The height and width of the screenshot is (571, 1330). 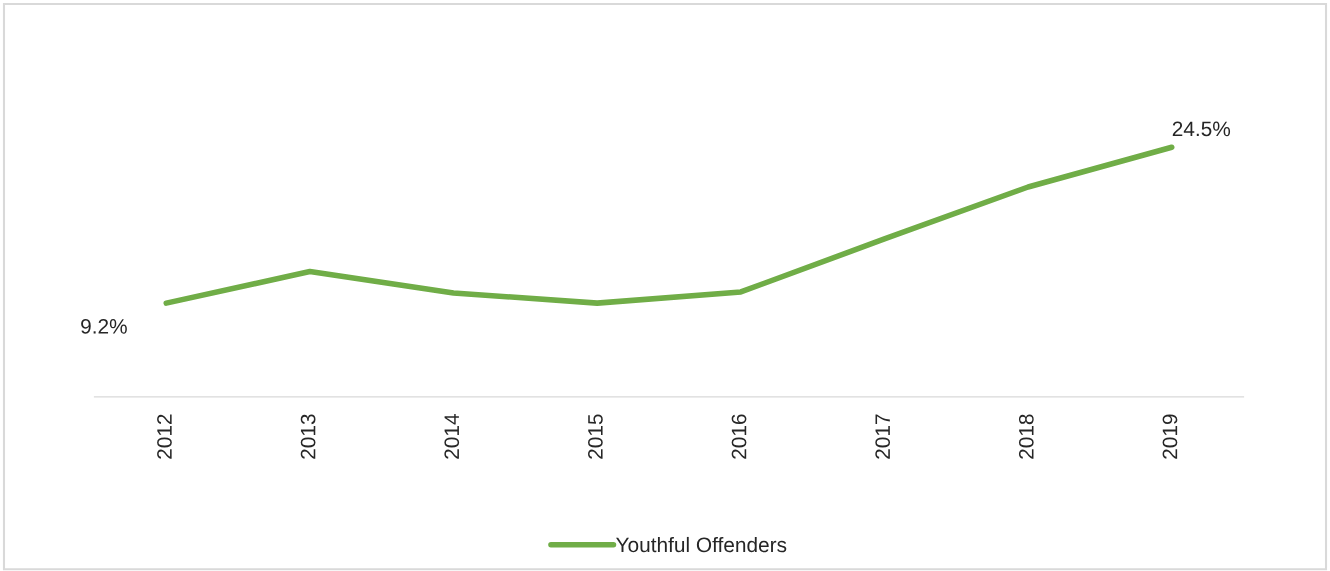 I want to click on legend-label: Youthful Offenders, so click(x=701, y=544).